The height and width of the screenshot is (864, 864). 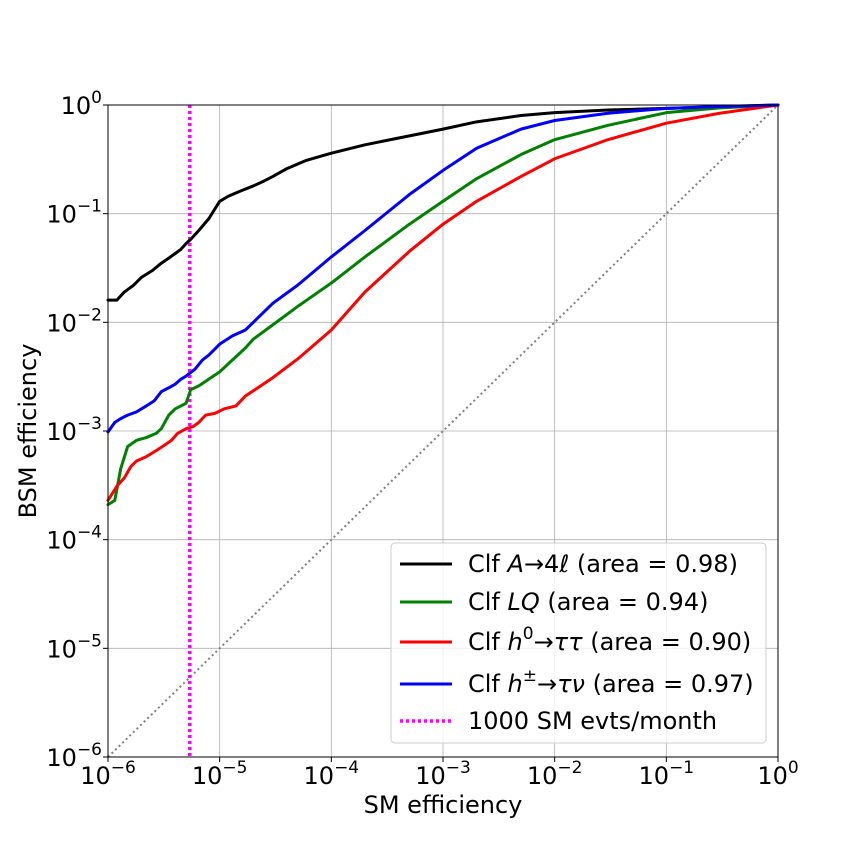 I want to click on legend-label-3: Clf h±→τν (area = 0.97), so click(x=611, y=682).